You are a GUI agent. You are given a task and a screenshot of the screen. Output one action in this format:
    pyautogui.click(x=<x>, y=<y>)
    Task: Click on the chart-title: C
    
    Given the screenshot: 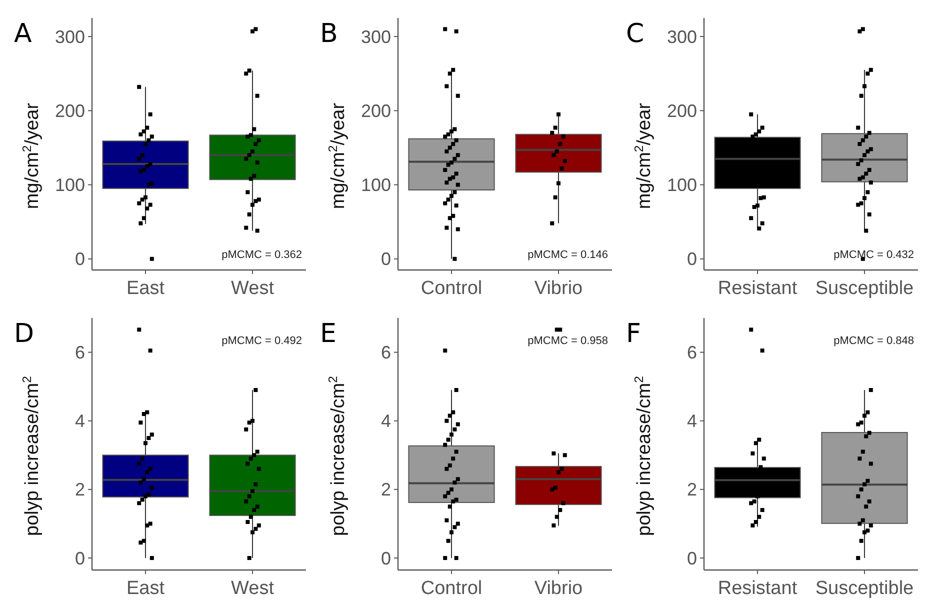 What is the action you would take?
    pyautogui.click(x=635, y=34)
    